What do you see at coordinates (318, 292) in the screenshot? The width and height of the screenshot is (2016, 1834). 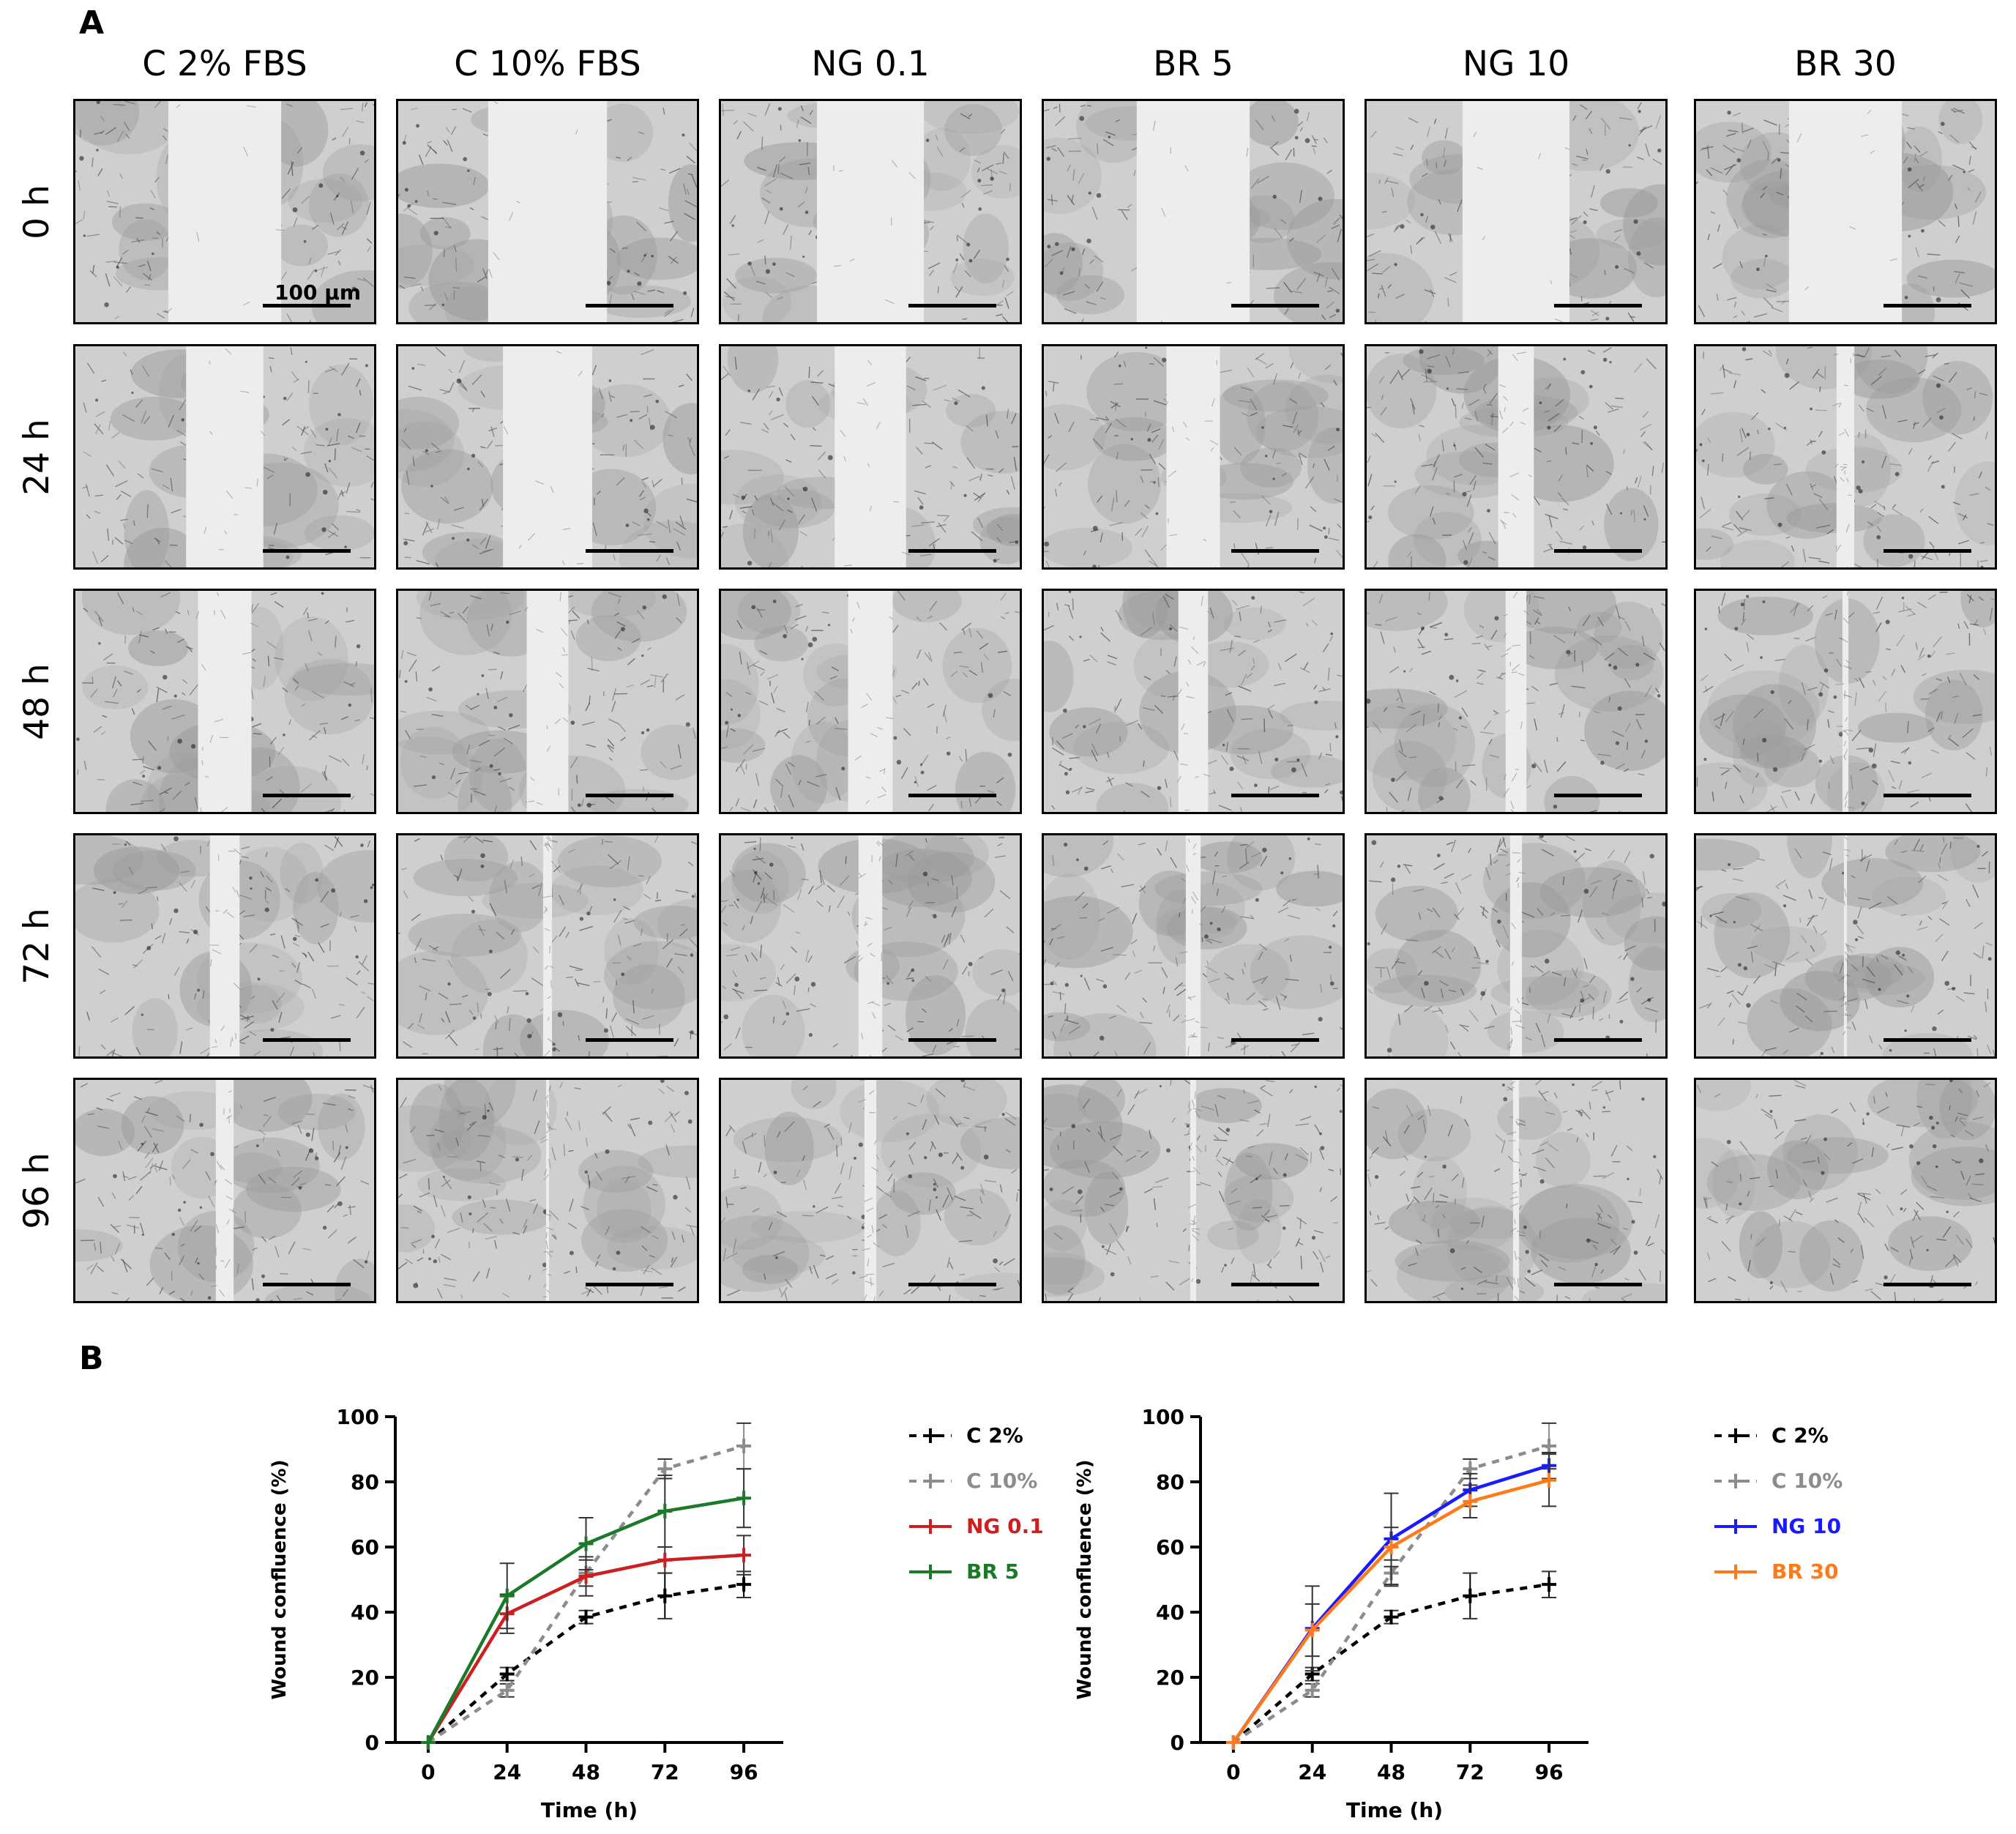 I see `scale-bar-label: 100 µm` at bounding box center [318, 292].